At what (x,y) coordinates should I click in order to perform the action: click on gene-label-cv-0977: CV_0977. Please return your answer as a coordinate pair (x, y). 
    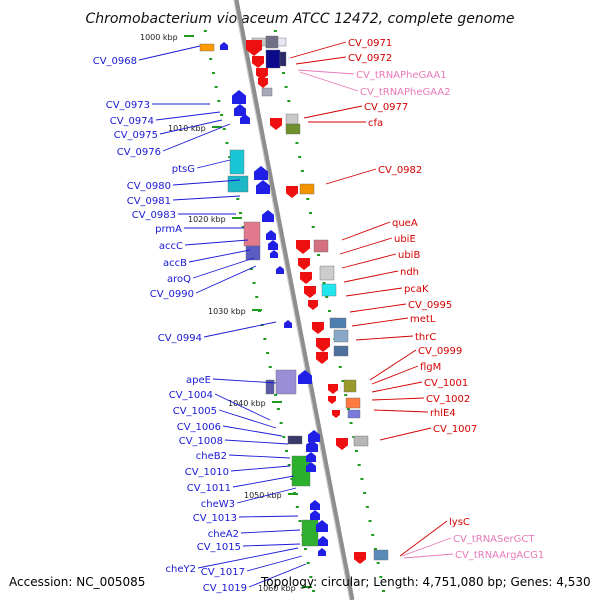
    Looking at the image, I should click on (386, 107).